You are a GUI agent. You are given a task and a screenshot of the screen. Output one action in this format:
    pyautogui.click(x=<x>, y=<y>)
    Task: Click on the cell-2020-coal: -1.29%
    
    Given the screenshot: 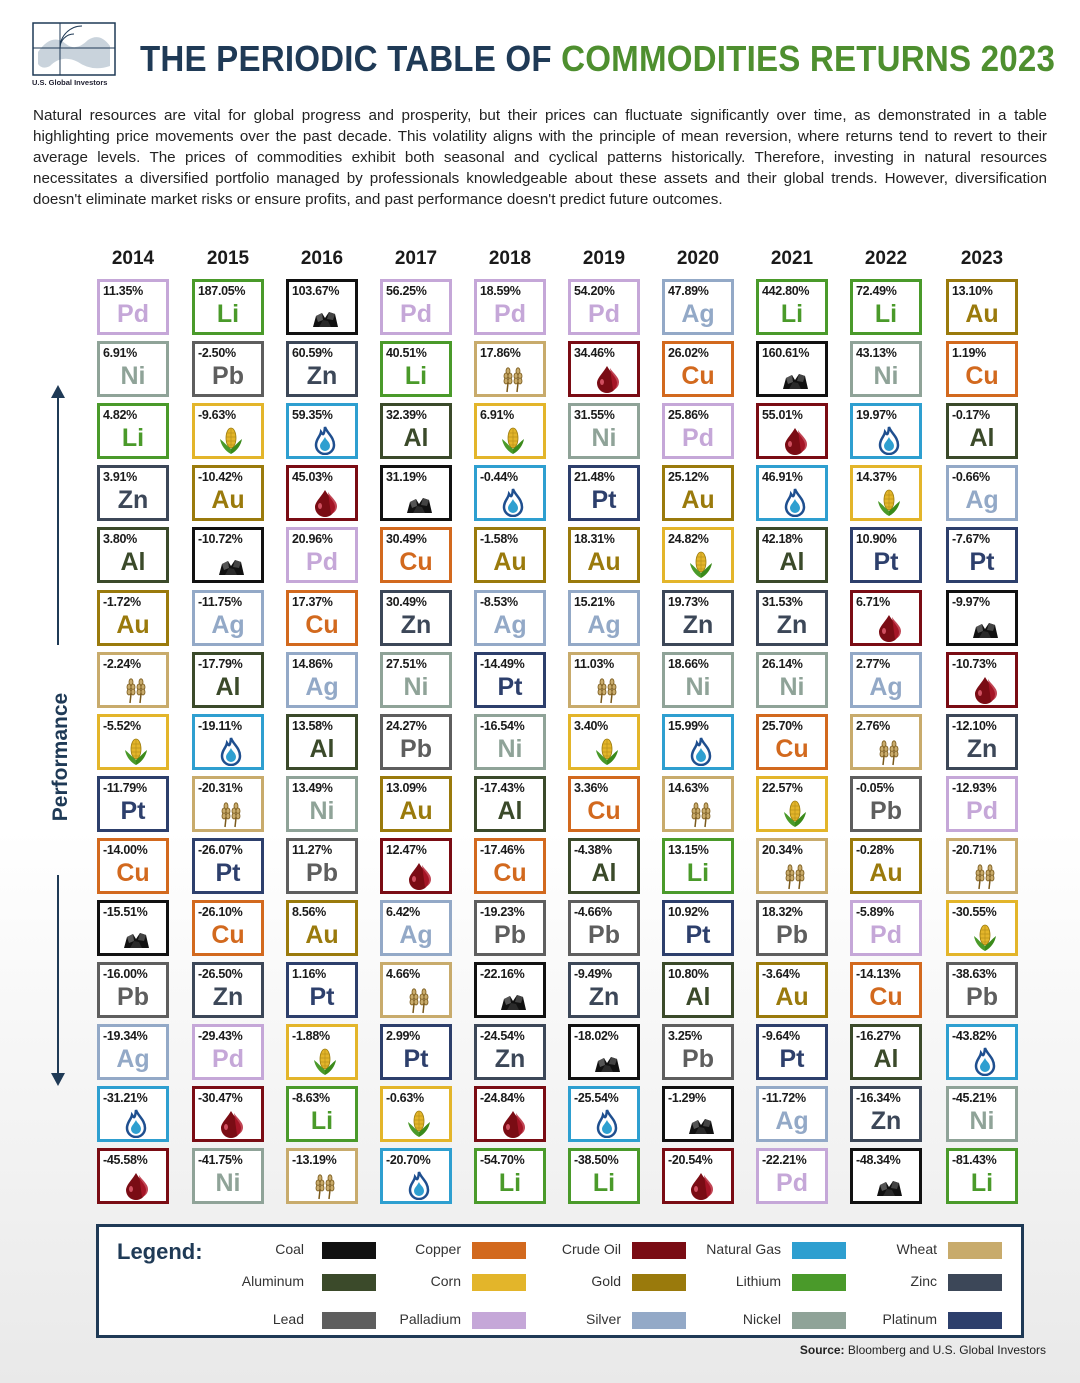 What is the action you would take?
    pyautogui.click(x=698, y=1114)
    